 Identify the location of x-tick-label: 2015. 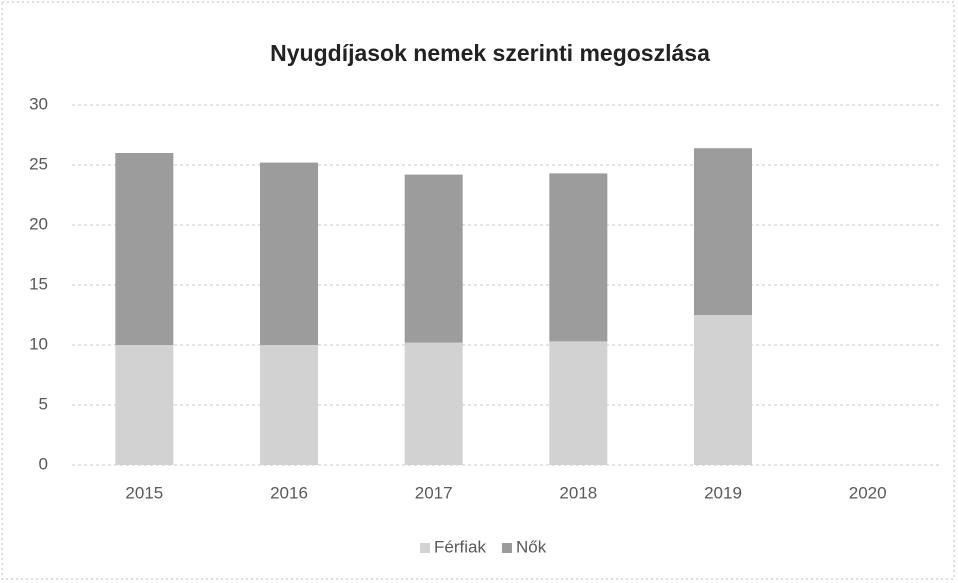
(144, 492).